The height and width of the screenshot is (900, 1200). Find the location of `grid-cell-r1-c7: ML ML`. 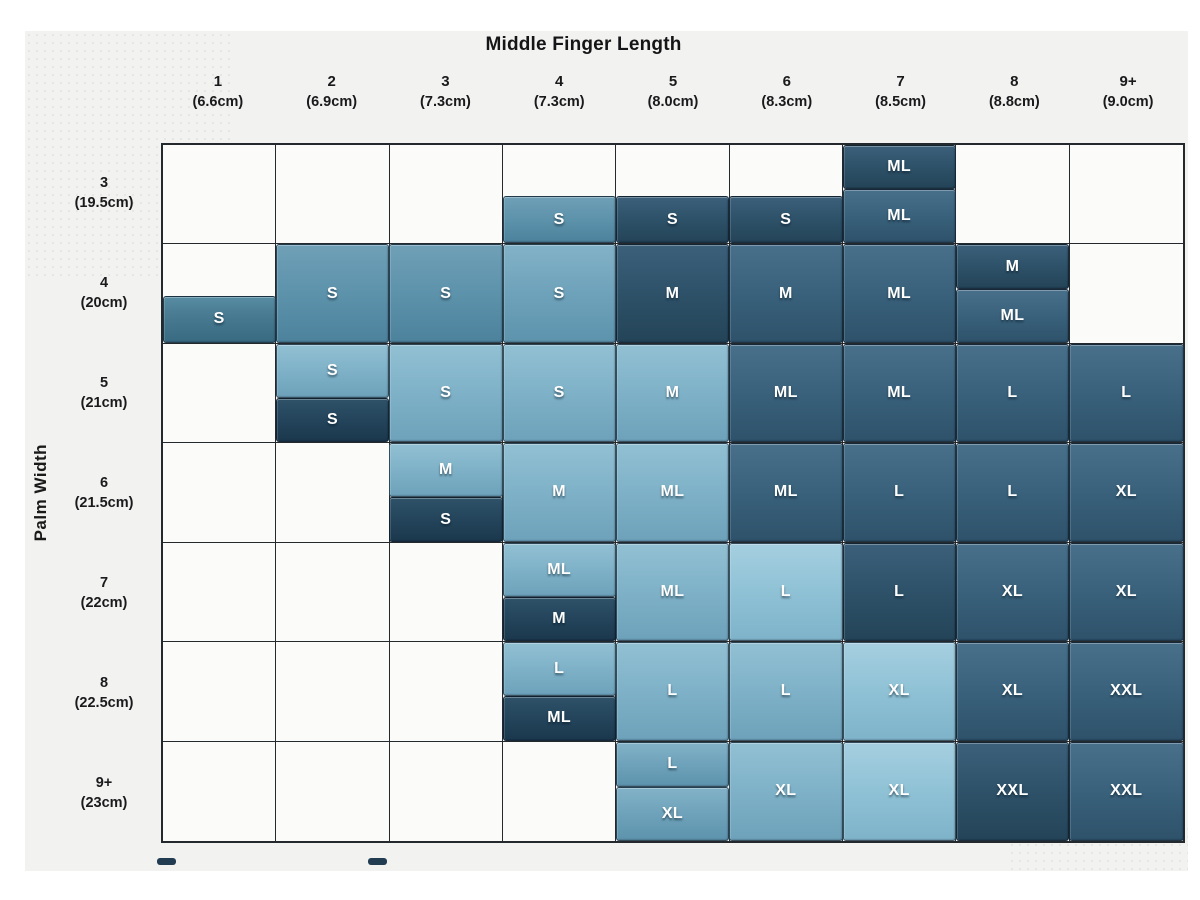

grid-cell-r1-c7: ML ML is located at coordinates (899, 195).